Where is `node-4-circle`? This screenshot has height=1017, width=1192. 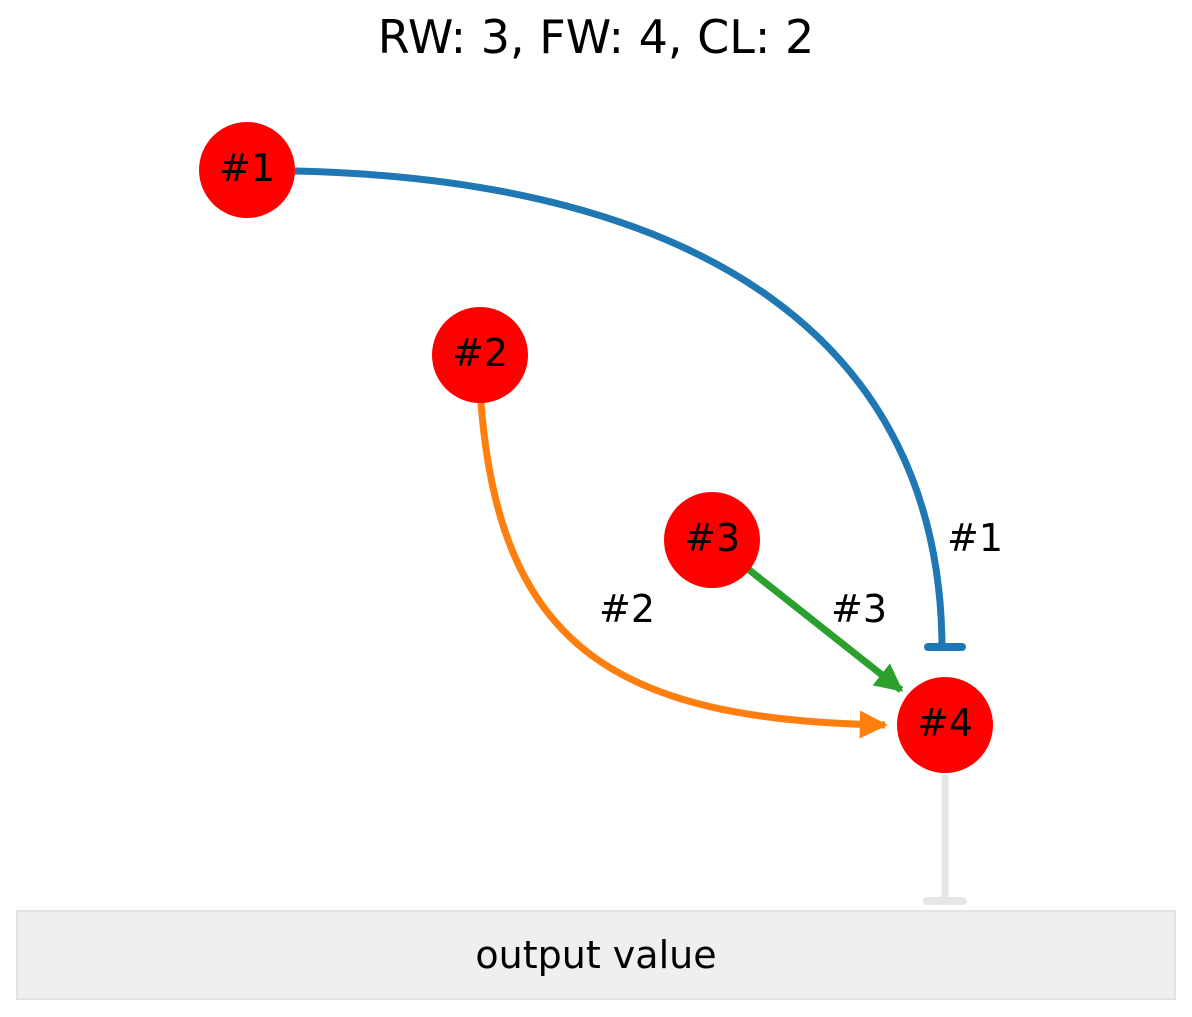 node-4-circle is located at coordinates (945, 725).